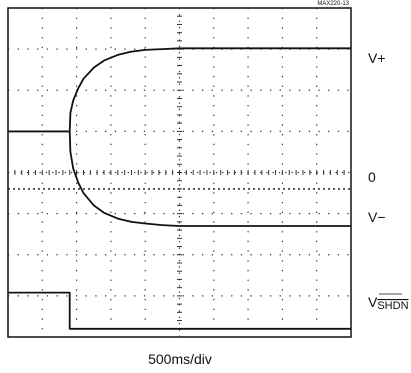 The width and height of the screenshot is (411, 373). I want to click on time-axis-label: 500ms/div, so click(180, 359).